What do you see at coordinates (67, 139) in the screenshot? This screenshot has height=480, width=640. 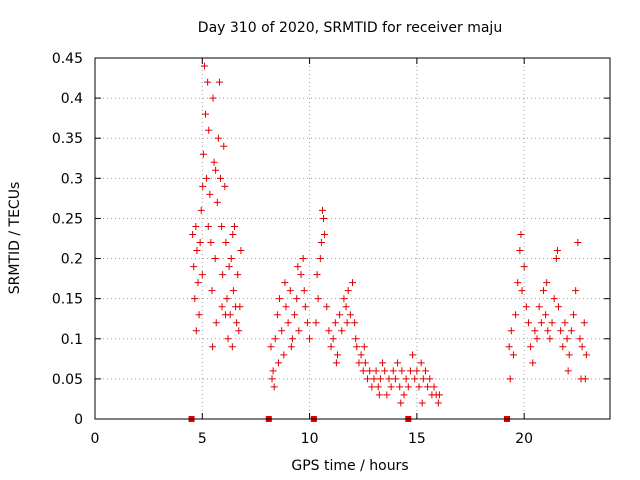 I see `y-tick-label: 0.35` at bounding box center [67, 139].